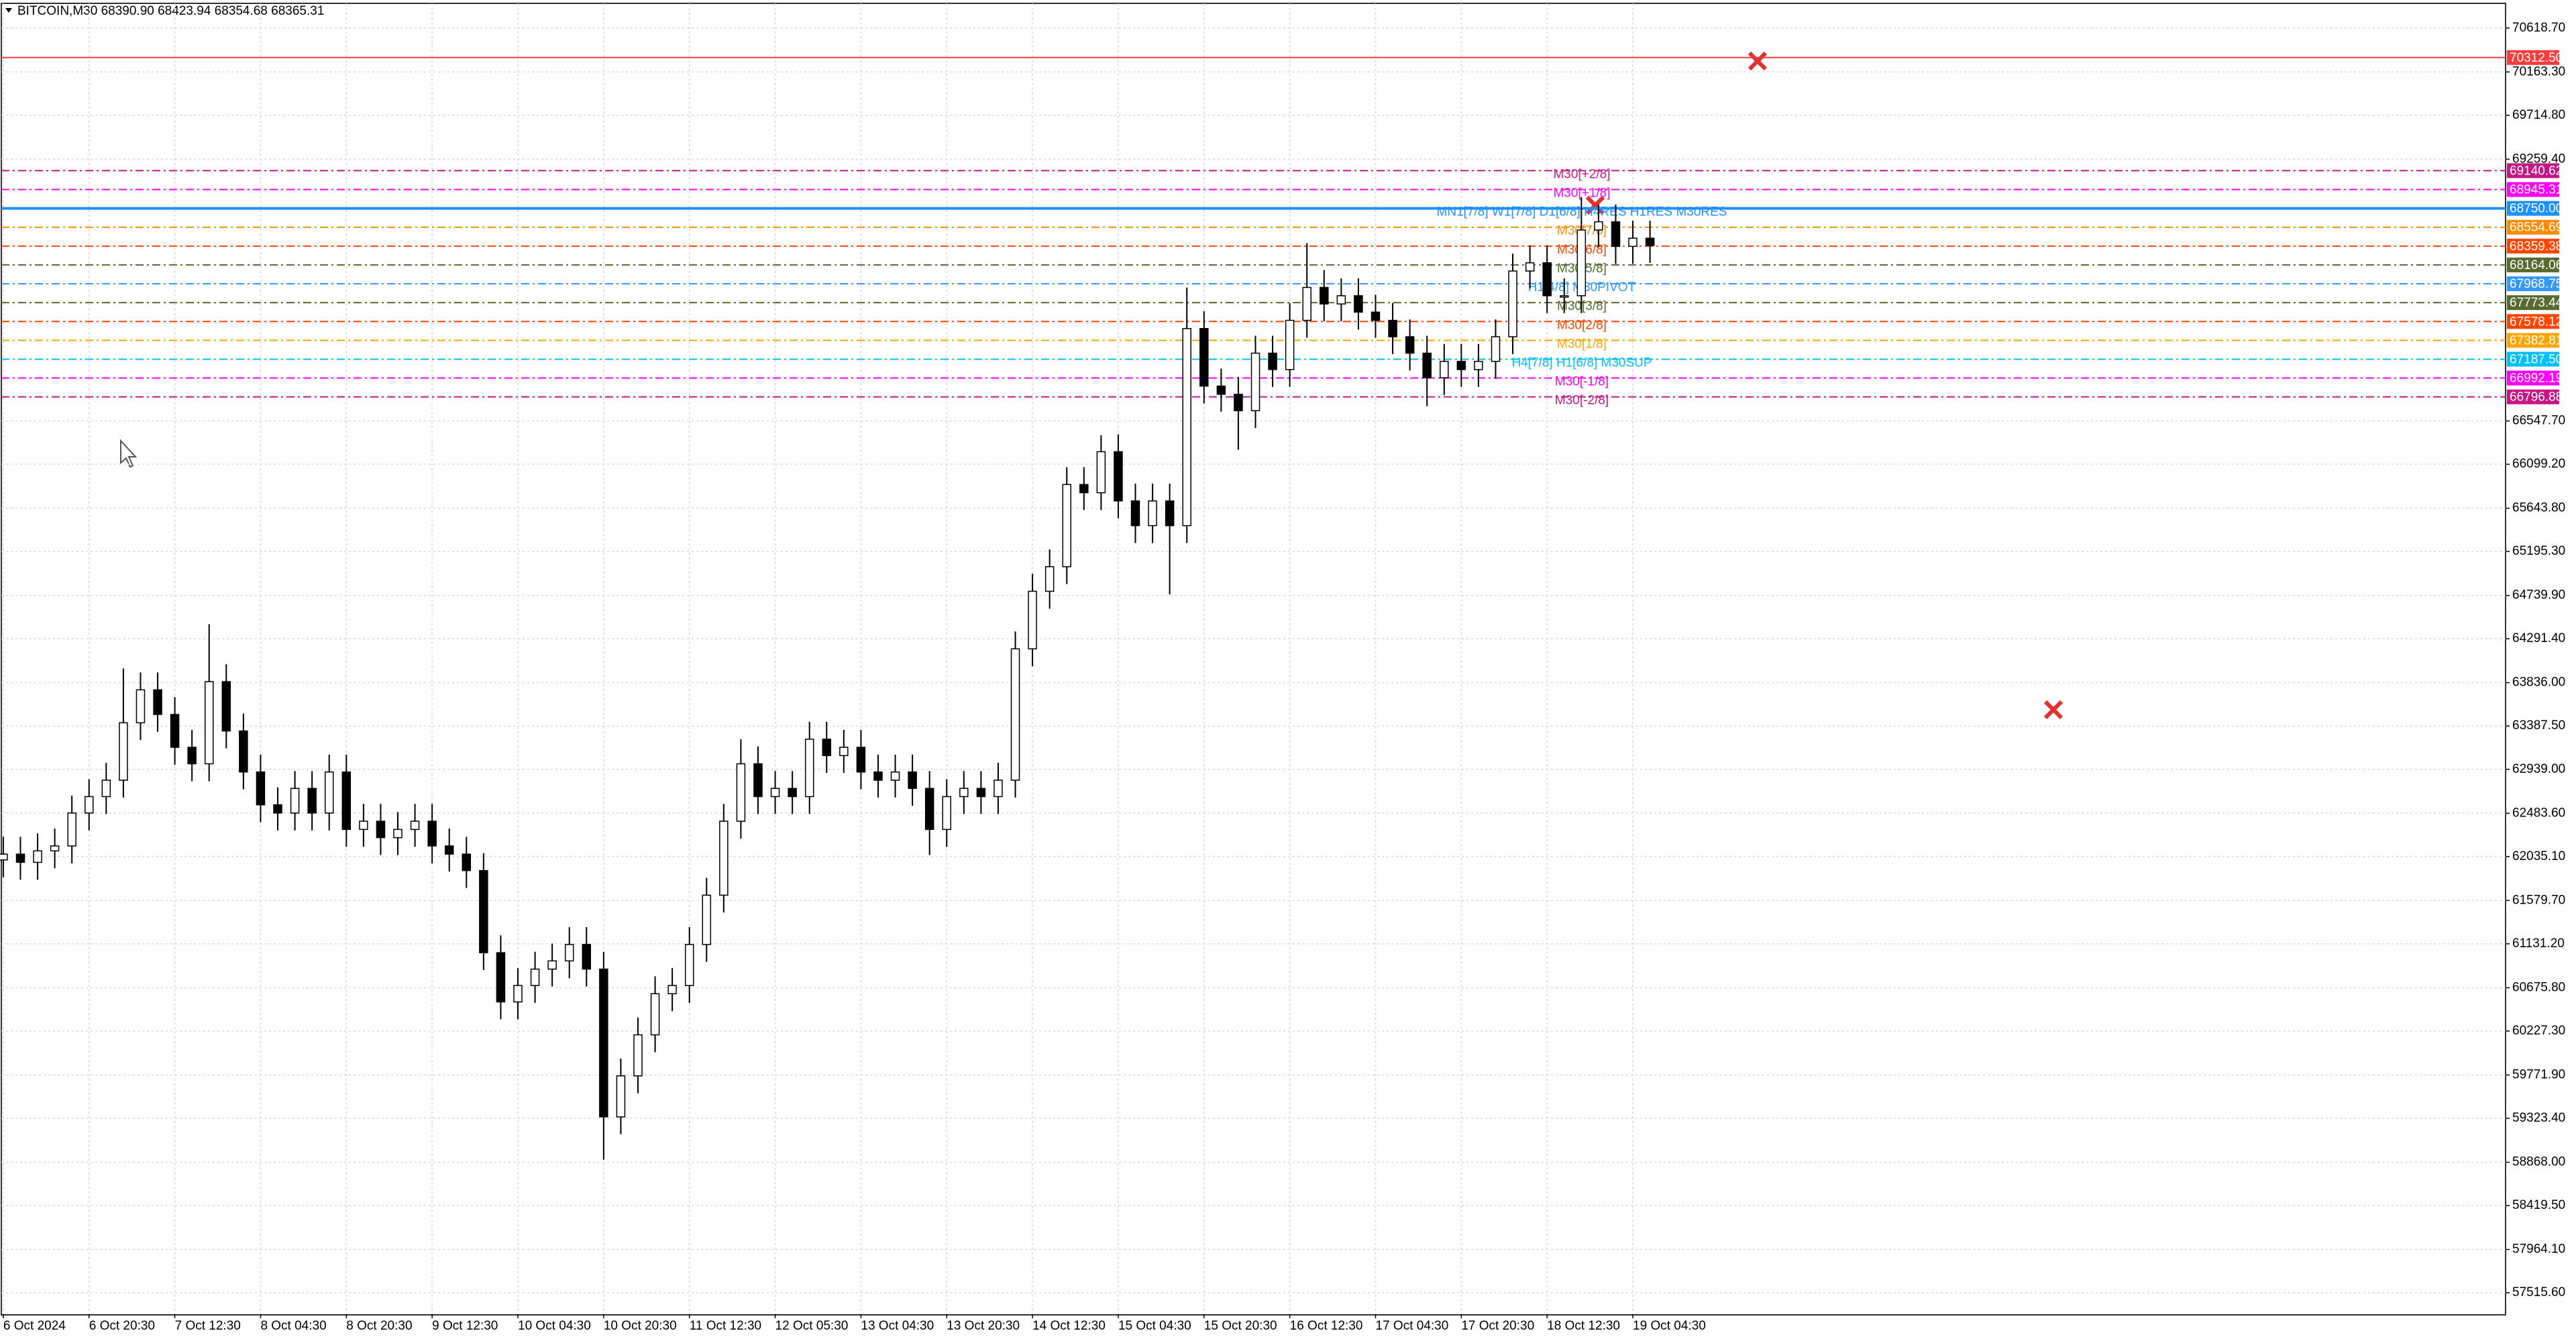 Image resolution: width=2576 pixels, height=1339 pixels. Describe the element at coordinates (2538, 856) in the screenshot. I see `y-tick-label: 62035.10` at that location.